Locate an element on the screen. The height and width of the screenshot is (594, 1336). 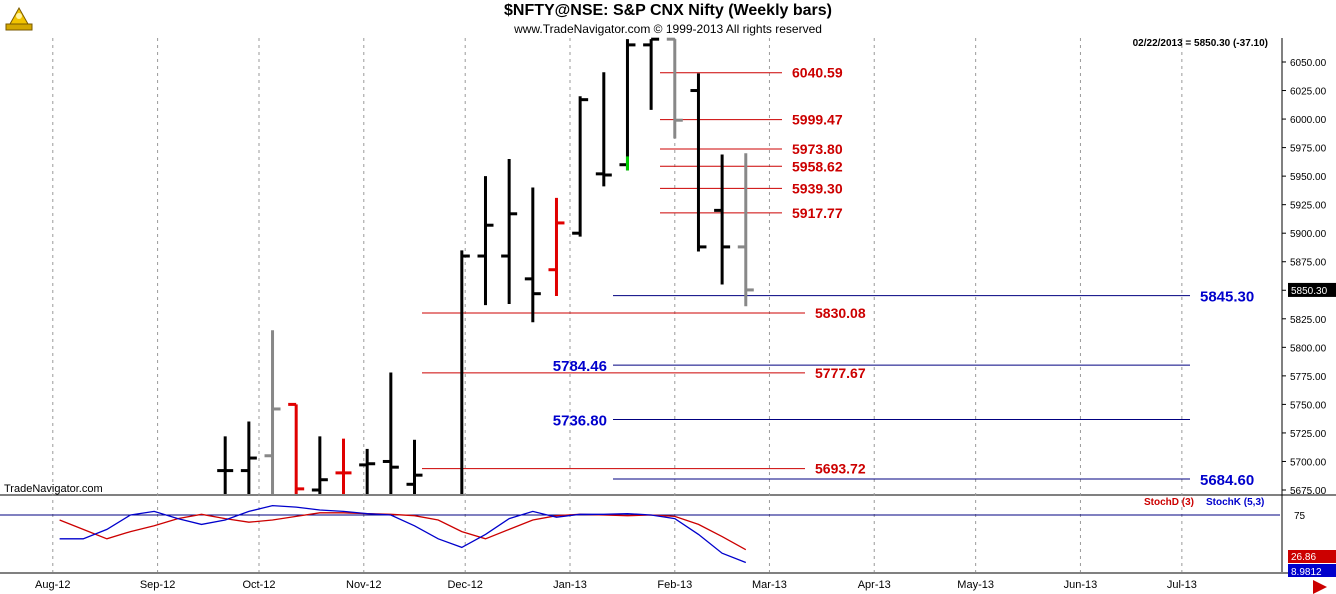
y-tick-label: 6025.00 is located at coordinates (1308, 92).